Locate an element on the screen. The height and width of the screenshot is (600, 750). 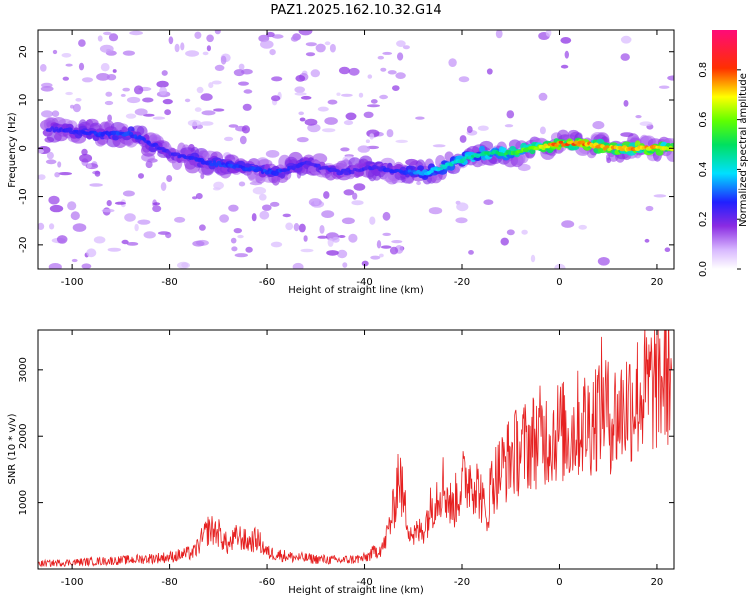
x-tick-label: 20 is located at coordinates (657, 282).